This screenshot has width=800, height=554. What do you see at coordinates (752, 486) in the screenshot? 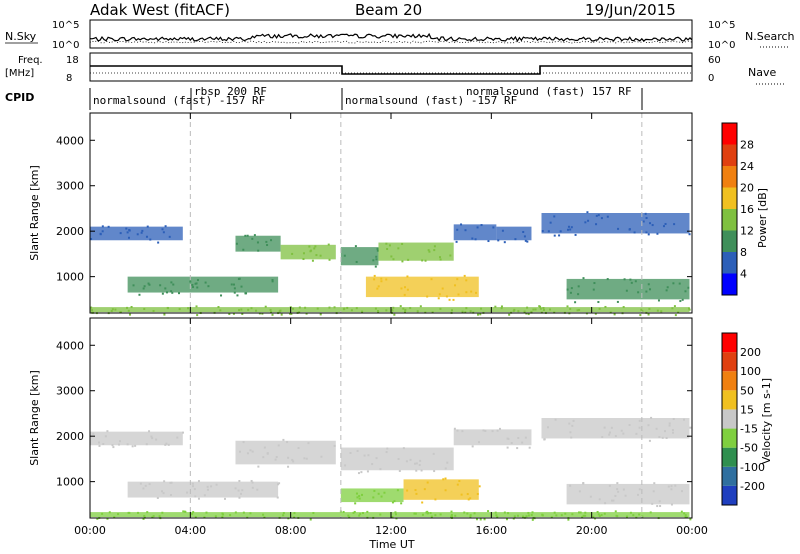
I see `velocity-colorbar-tick: -200` at bounding box center [752, 486].